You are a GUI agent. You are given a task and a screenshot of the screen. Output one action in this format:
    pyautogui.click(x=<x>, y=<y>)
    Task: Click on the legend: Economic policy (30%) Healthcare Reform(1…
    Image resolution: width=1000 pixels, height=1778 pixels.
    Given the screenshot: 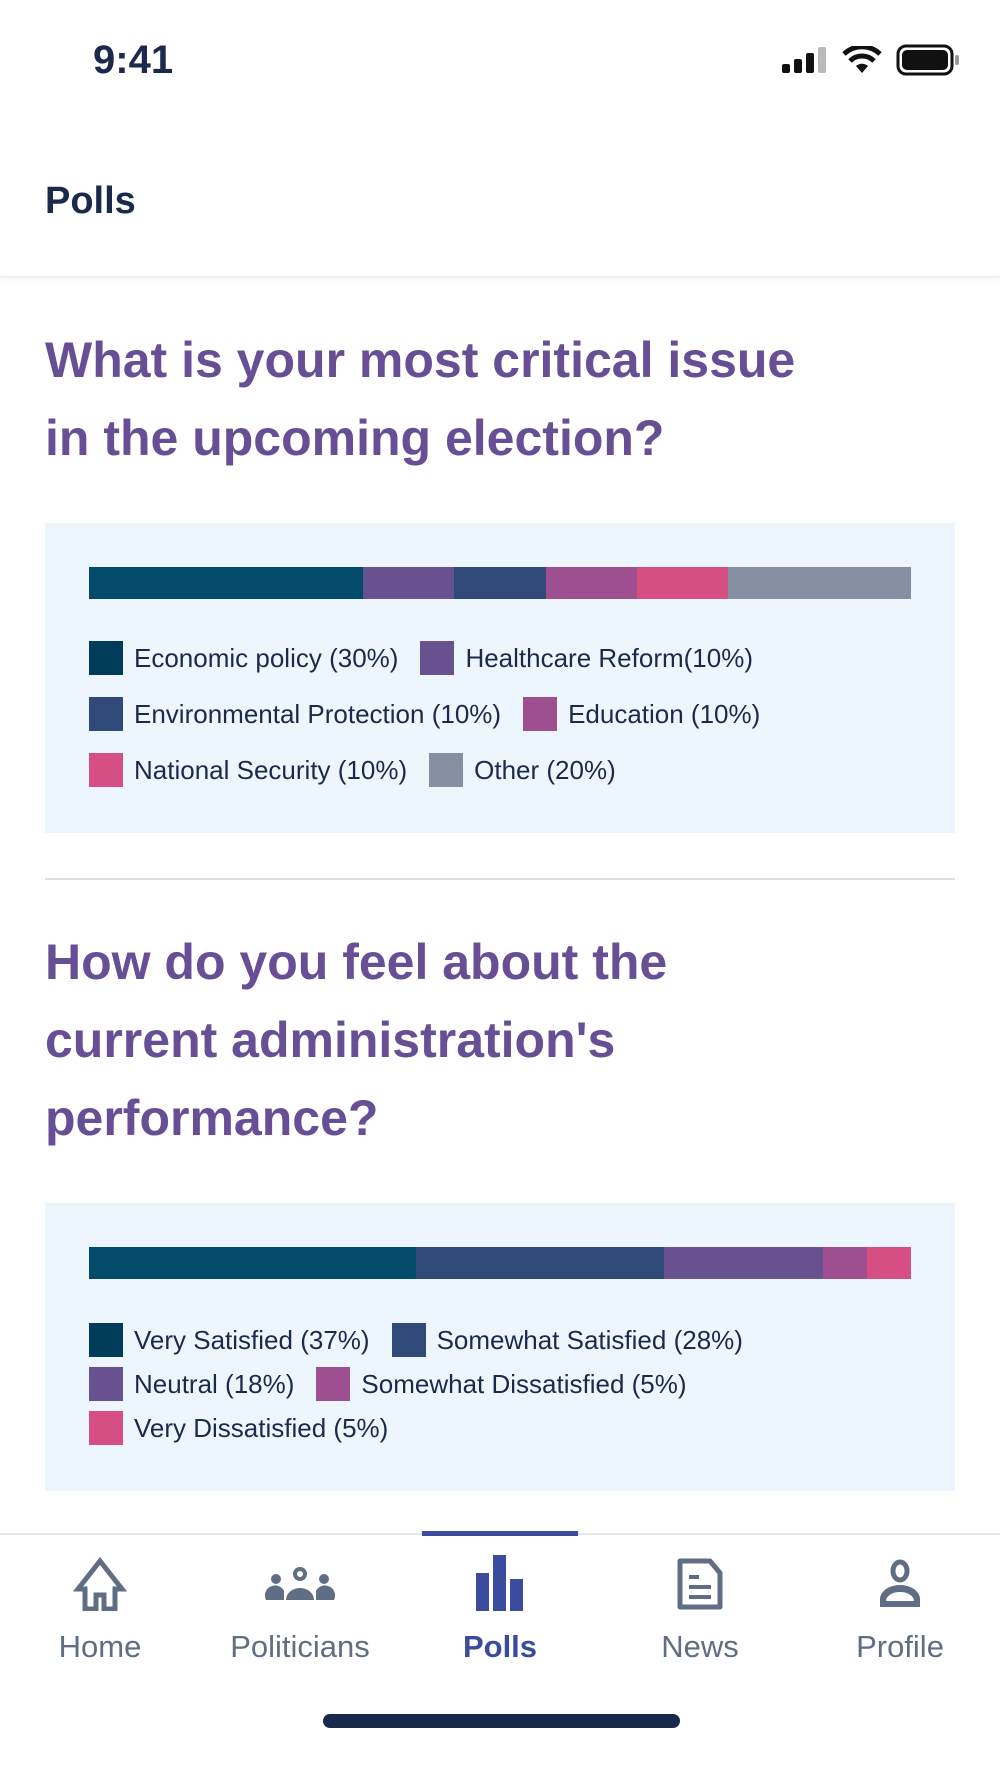 What is the action you would take?
    pyautogui.click(x=509, y=714)
    